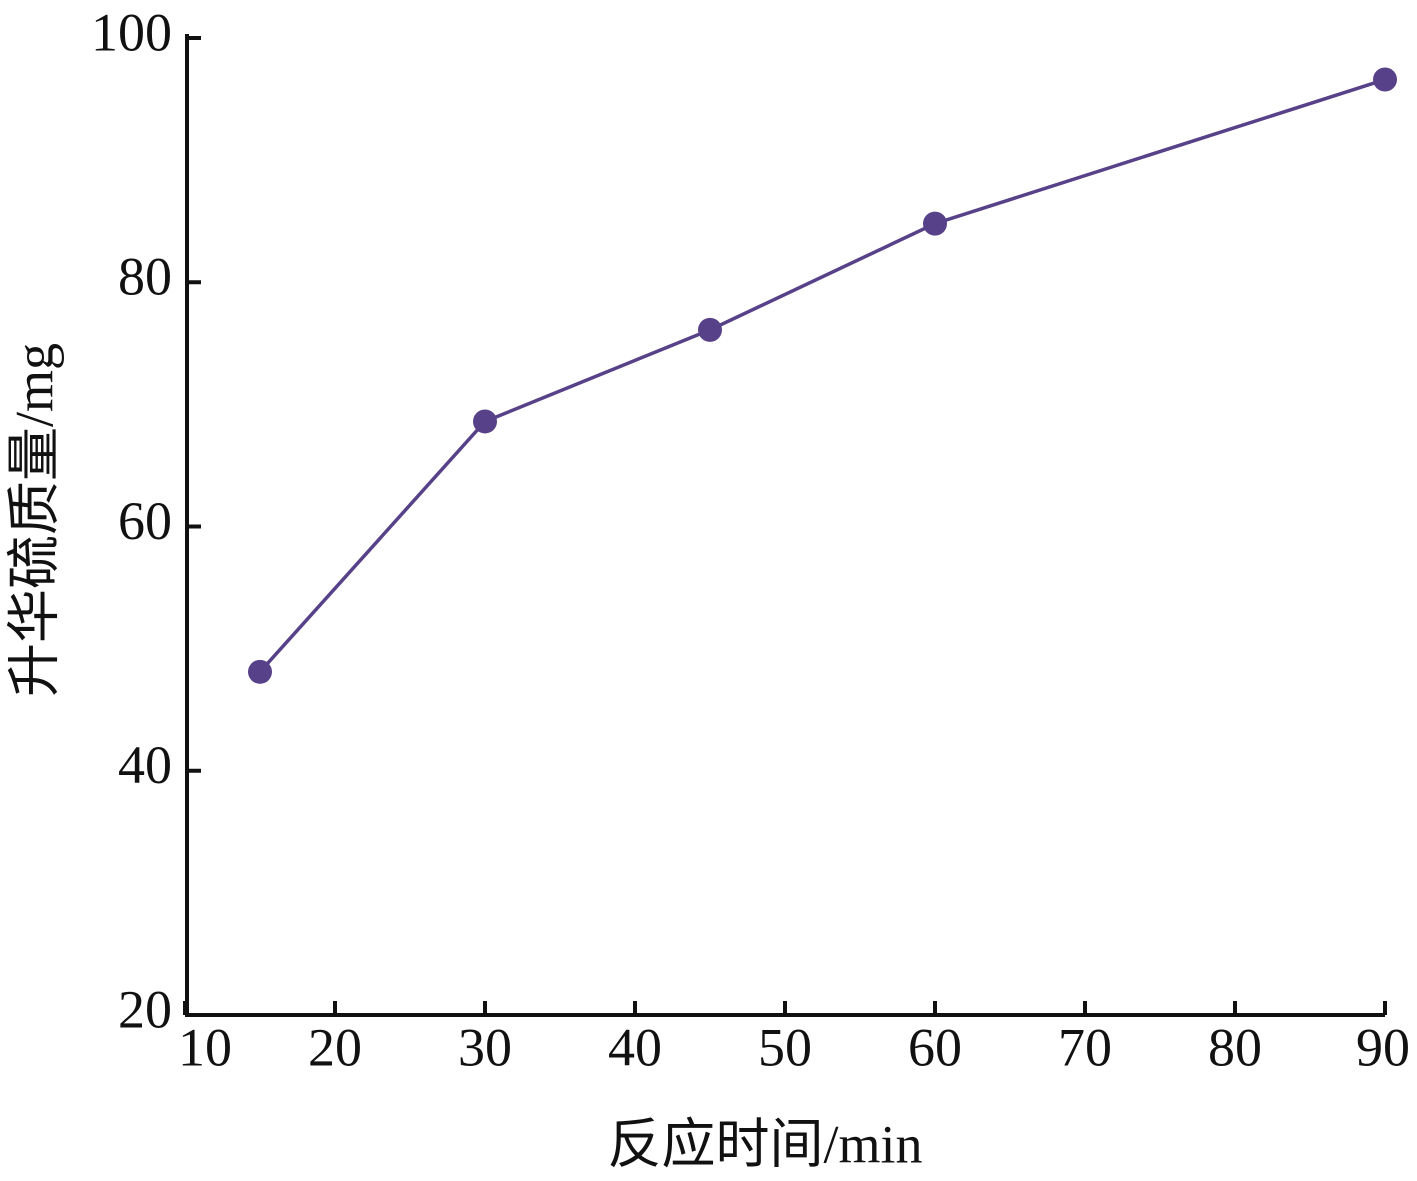  Describe the element at coordinates (1235, 1047) in the screenshot. I see `x-tick-label: 80` at that location.